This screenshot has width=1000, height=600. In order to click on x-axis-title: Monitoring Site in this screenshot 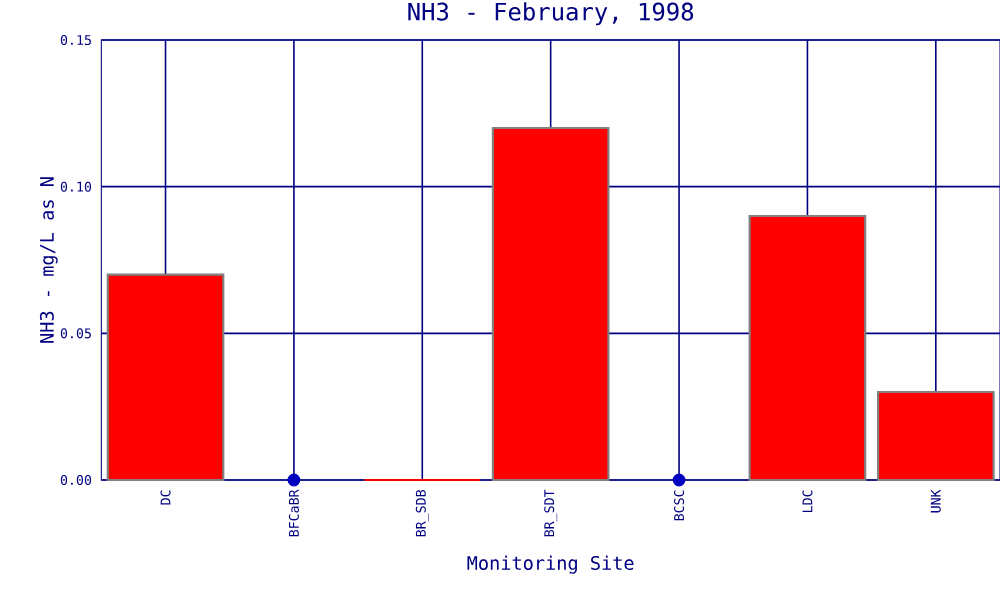, I will do `click(550, 564)`.